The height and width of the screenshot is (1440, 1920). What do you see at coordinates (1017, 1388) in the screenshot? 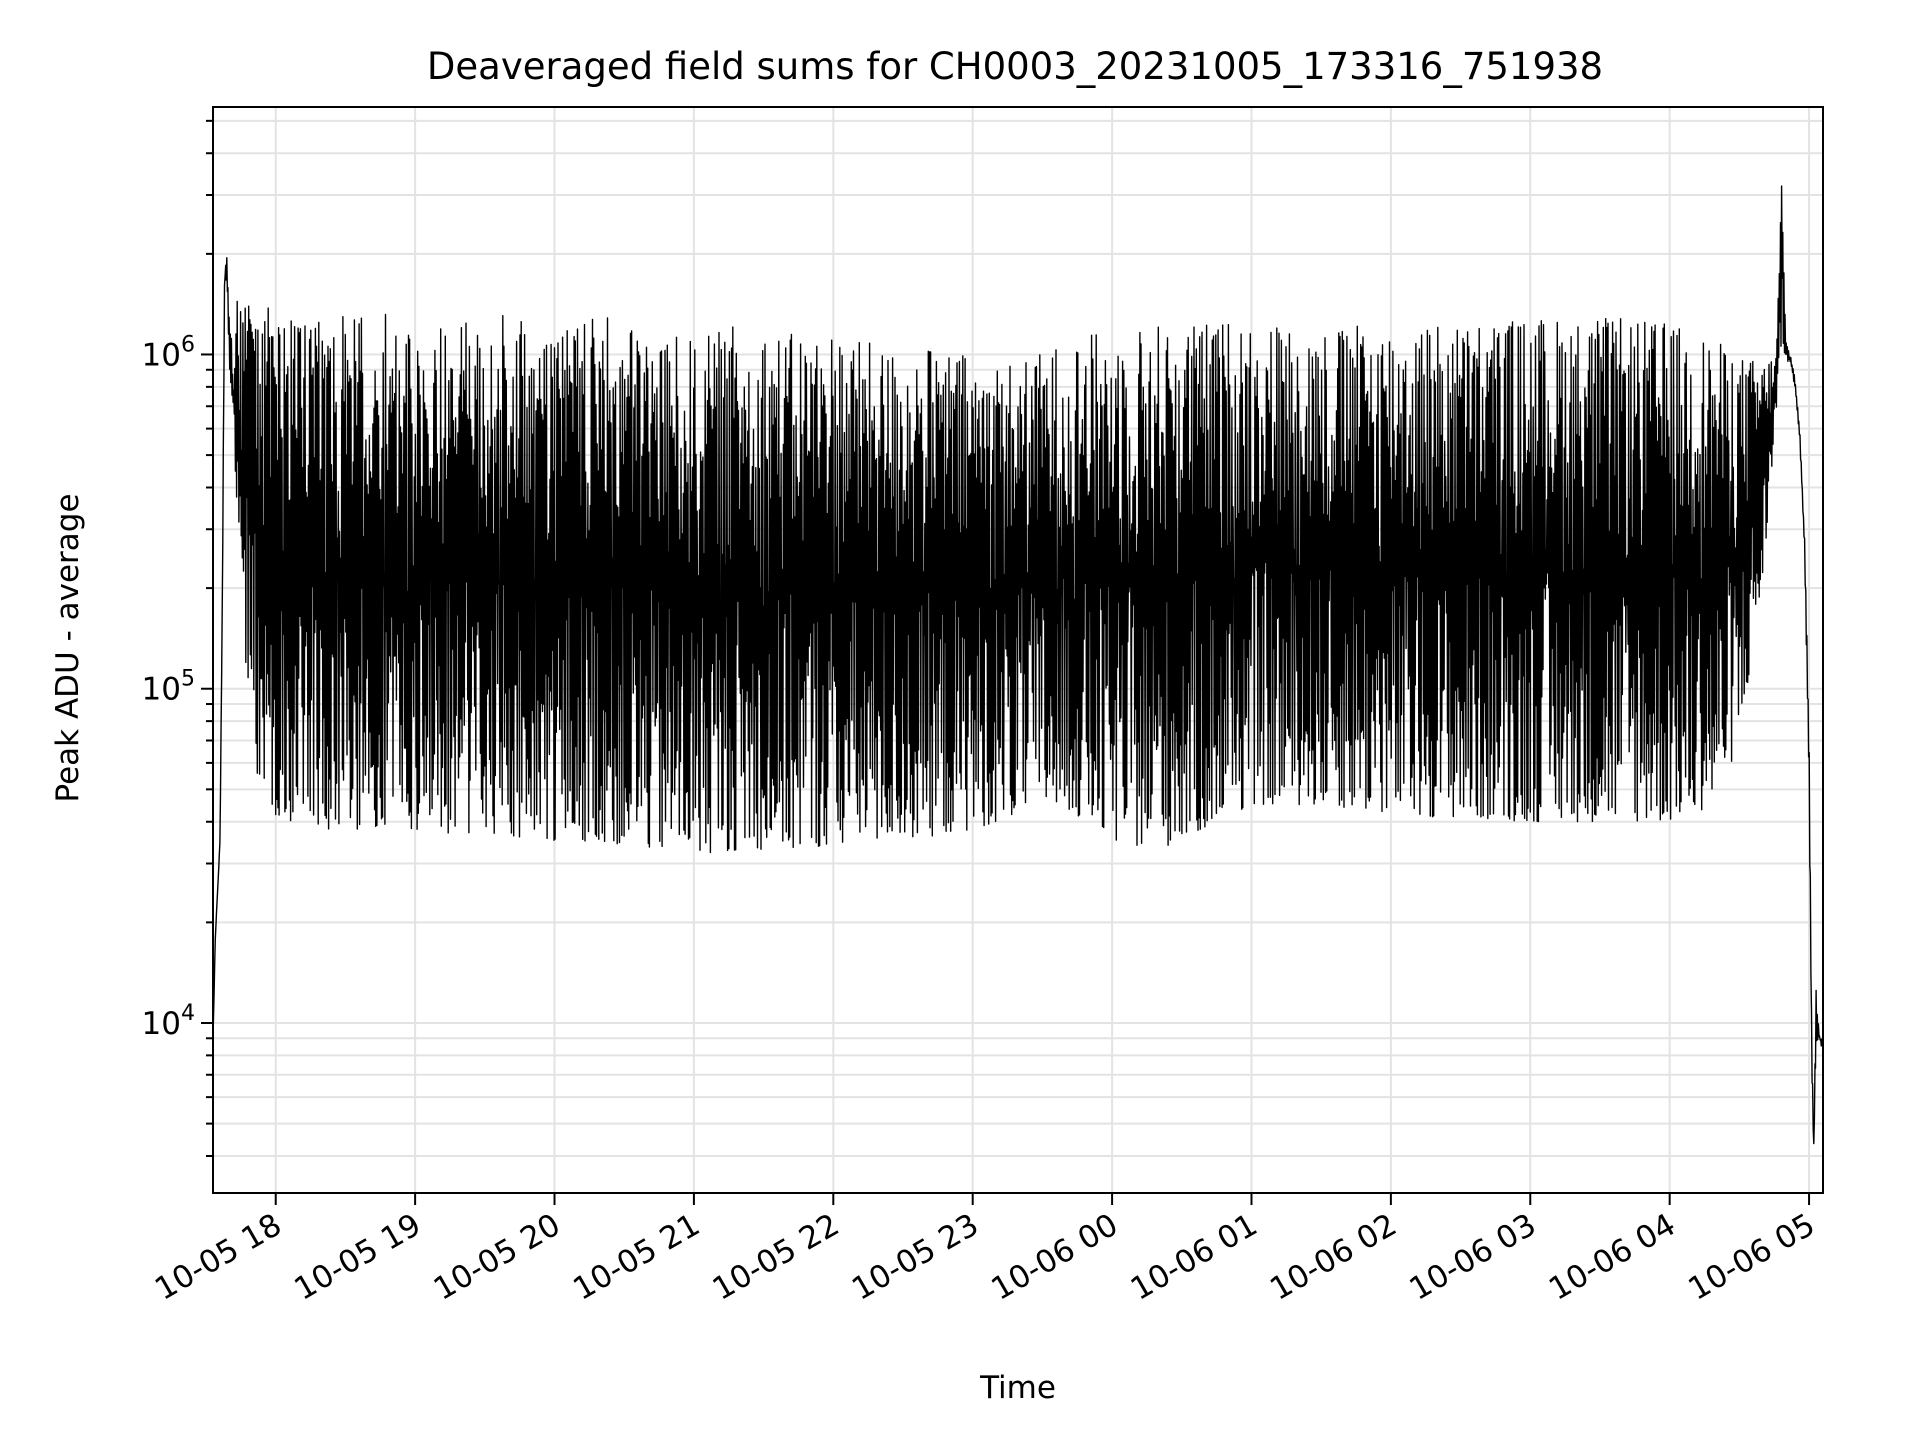
I see `x-axis-label: Time` at bounding box center [1017, 1388].